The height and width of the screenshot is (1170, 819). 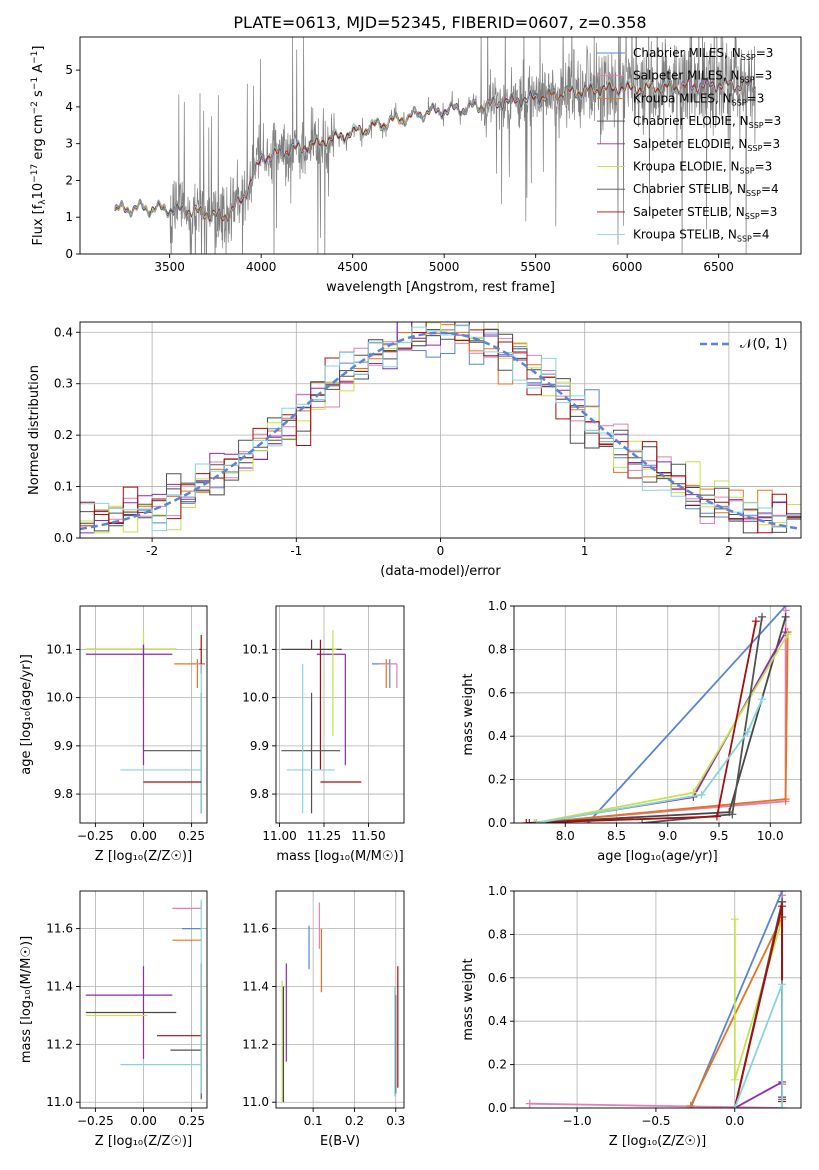 I want to click on x-axis-label: mass [log₁₀(M/M☉)], so click(x=339, y=856).